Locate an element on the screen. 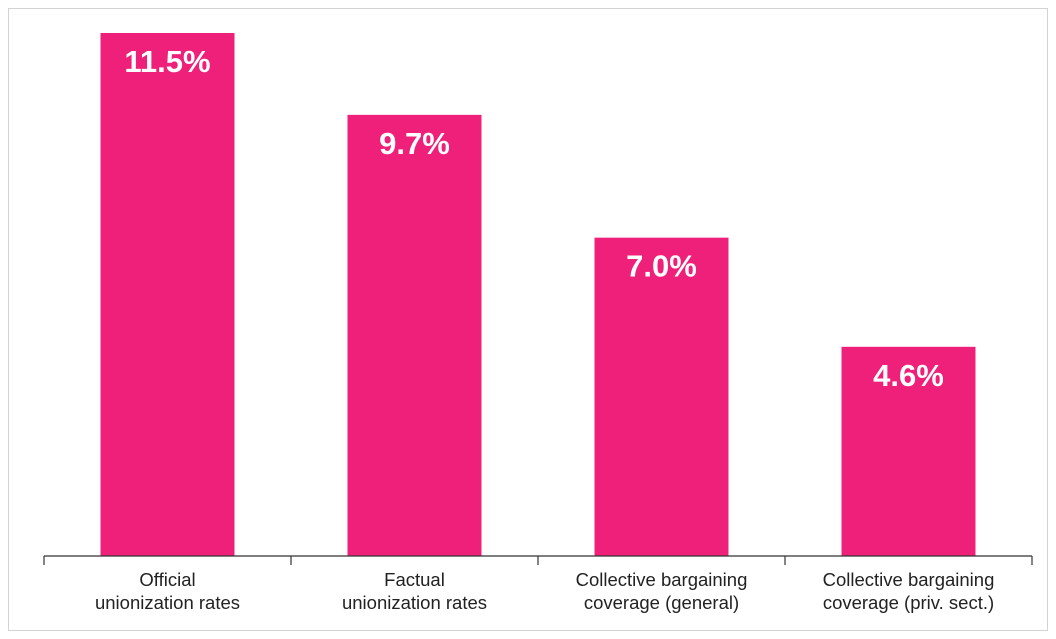  bar-value-label: 11.5% is located at coordinates (167, 61).